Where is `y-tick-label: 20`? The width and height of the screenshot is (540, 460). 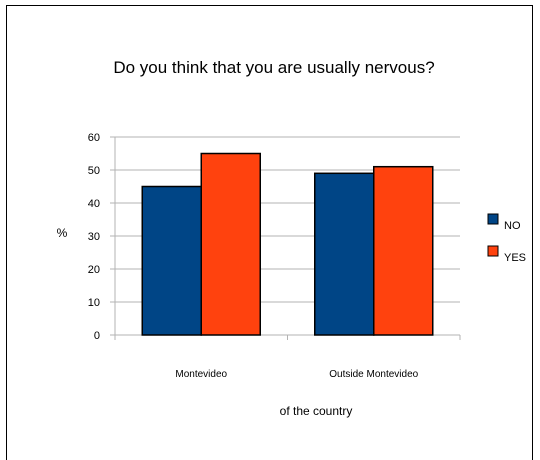
y-tick-label: 20 is located at coordinates (94, 270).